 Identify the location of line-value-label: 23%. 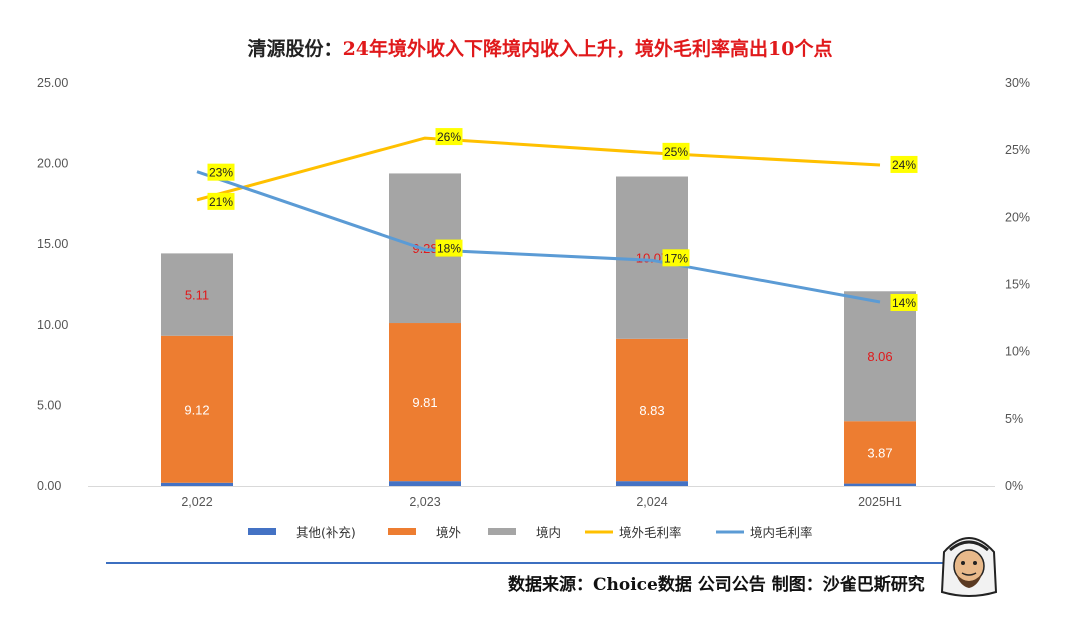
(221, 173).